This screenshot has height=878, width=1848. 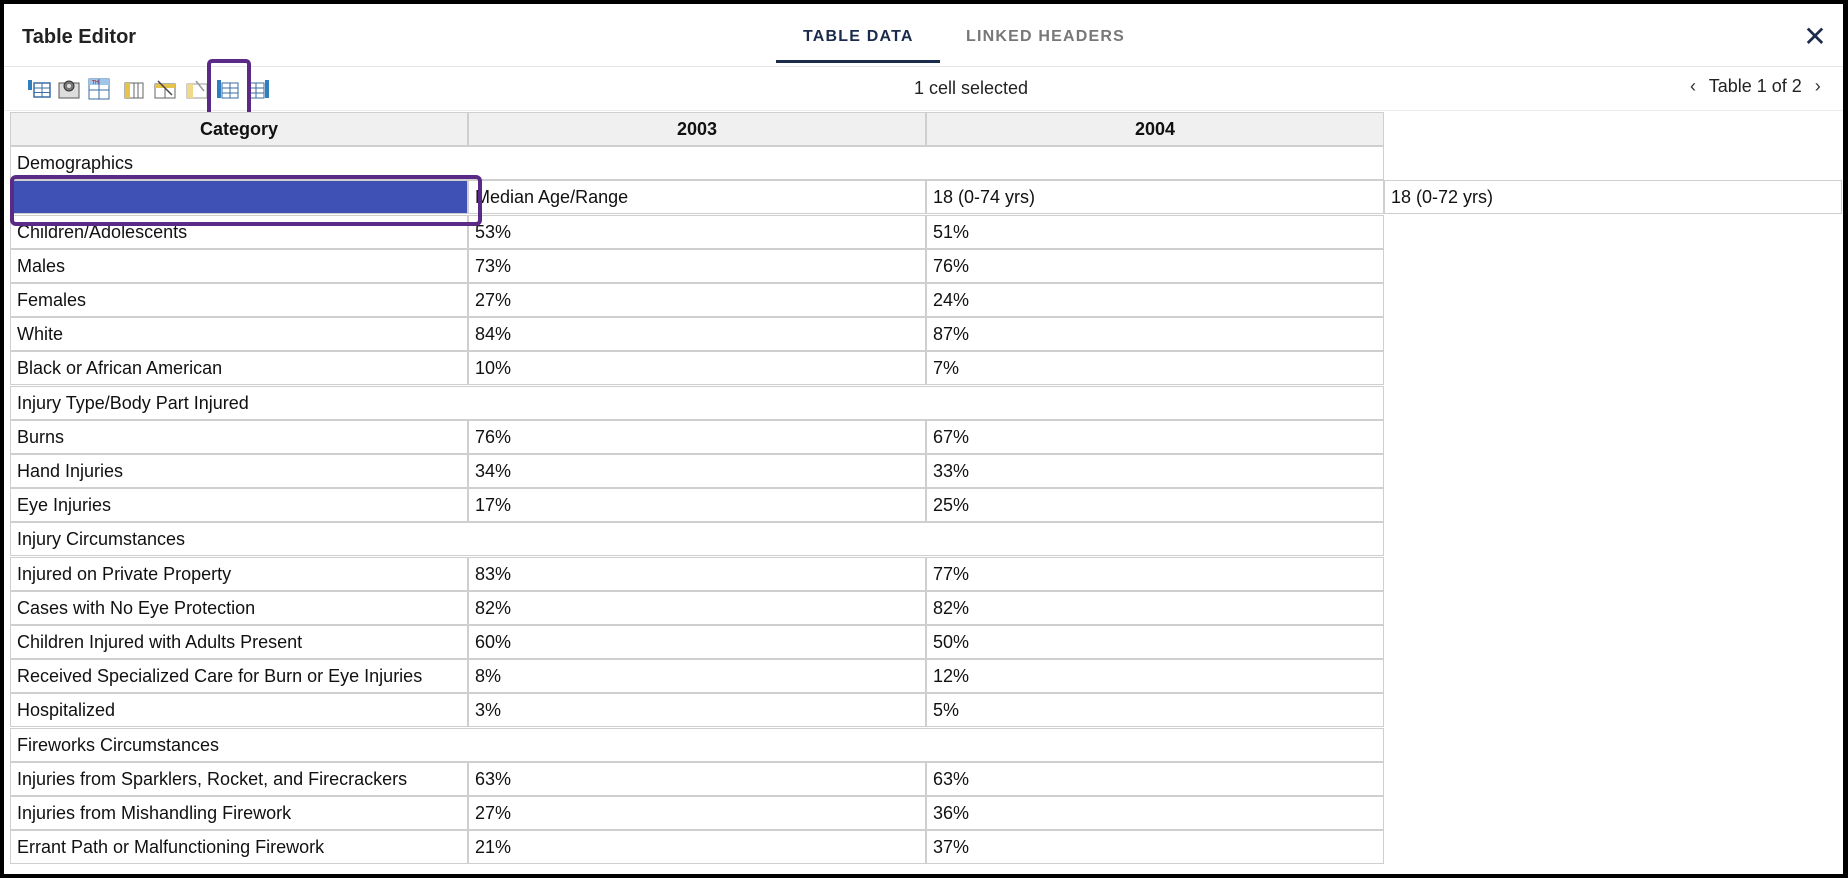 What do you see at coordinates (697, 710) in the screenshot?
I see `table-cell: 3%` at bounding box center [697, 710].